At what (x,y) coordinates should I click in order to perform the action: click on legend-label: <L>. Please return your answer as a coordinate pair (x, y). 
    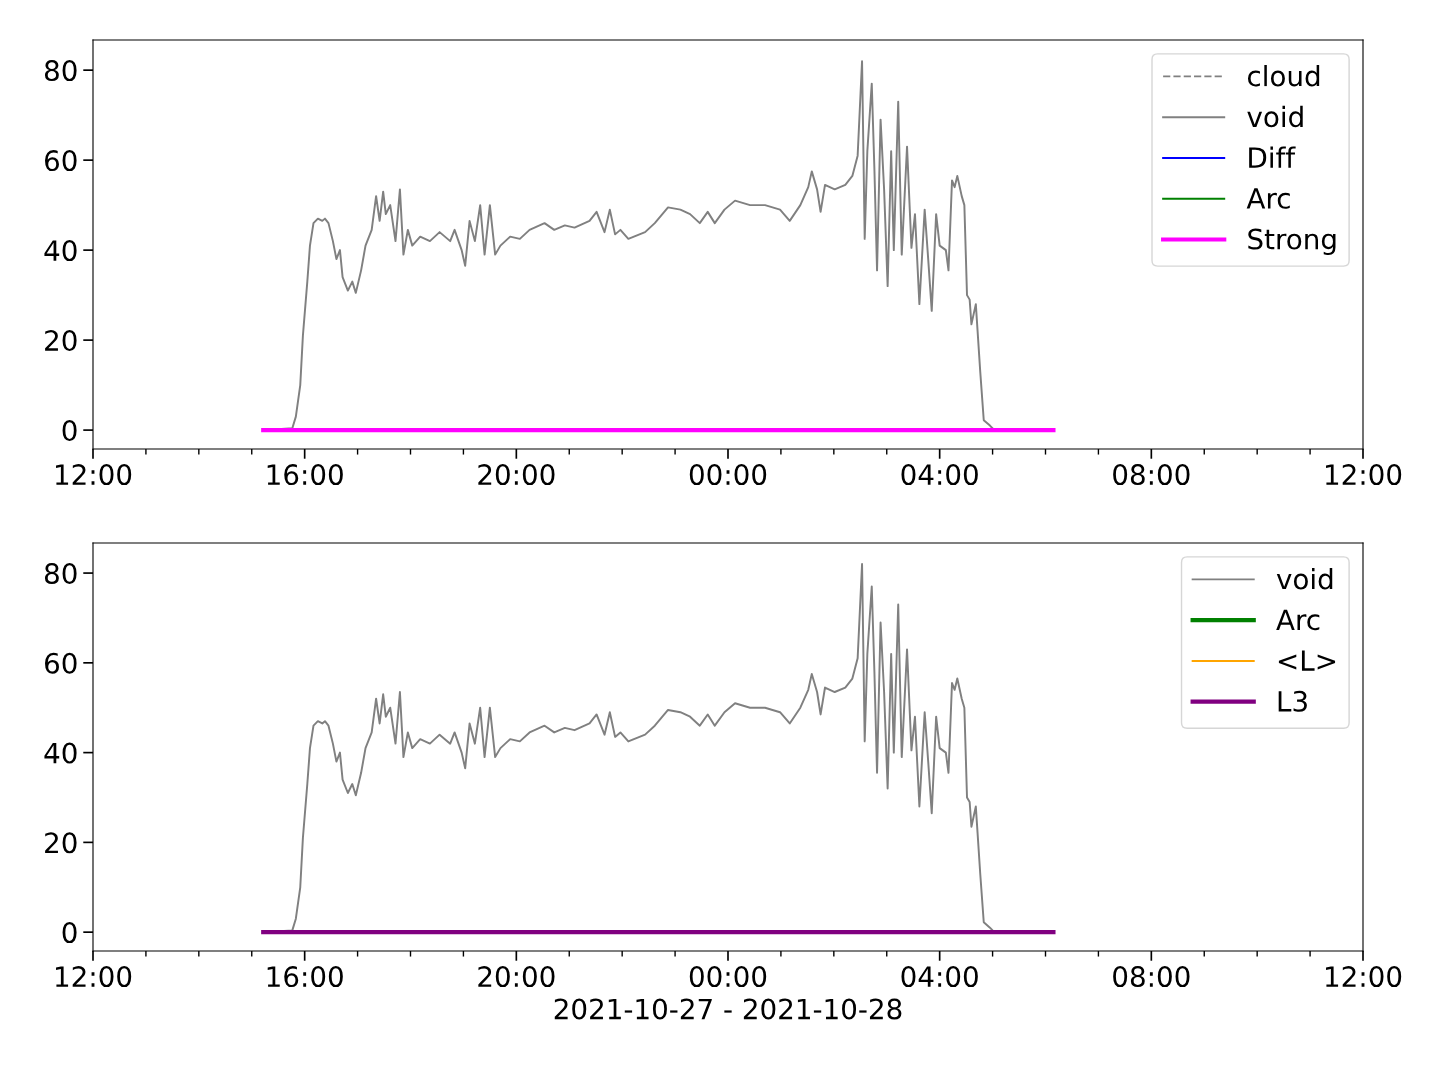
    Looking at the image, I should click on (1307, 660).